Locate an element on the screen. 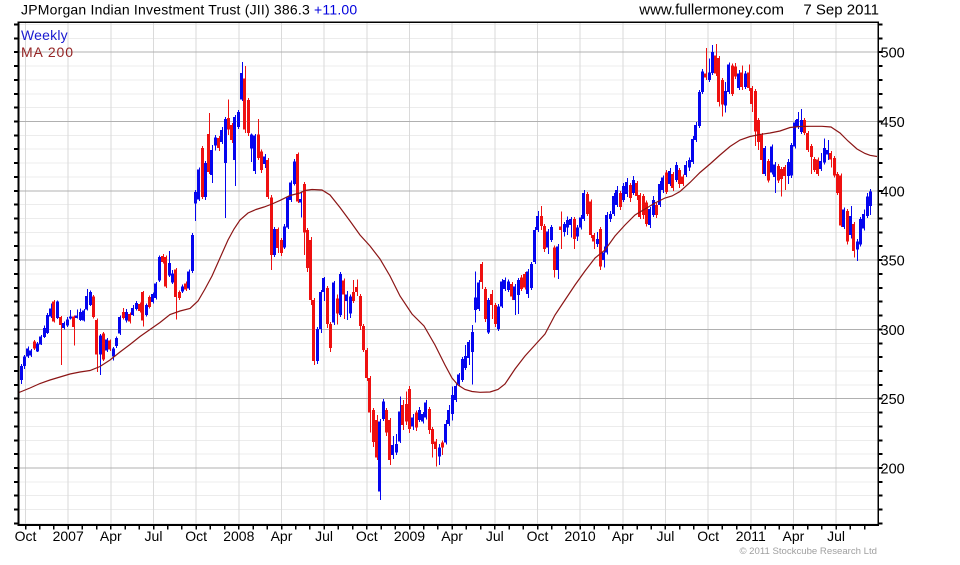  svg-text: MA 200 is located at coordinates (47, 52).